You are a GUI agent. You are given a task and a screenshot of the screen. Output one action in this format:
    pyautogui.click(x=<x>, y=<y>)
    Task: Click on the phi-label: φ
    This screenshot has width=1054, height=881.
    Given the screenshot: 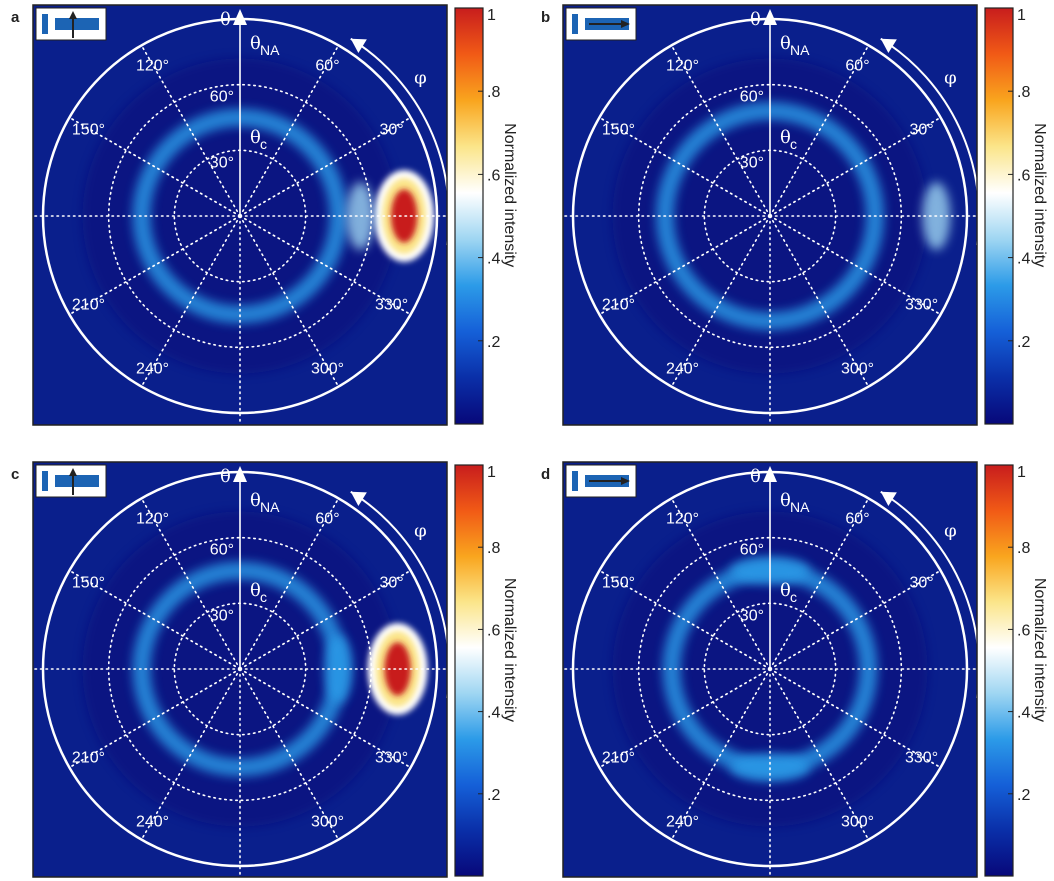 What is the action you would take?
    pyautogui.click(x=420, y=78)
    